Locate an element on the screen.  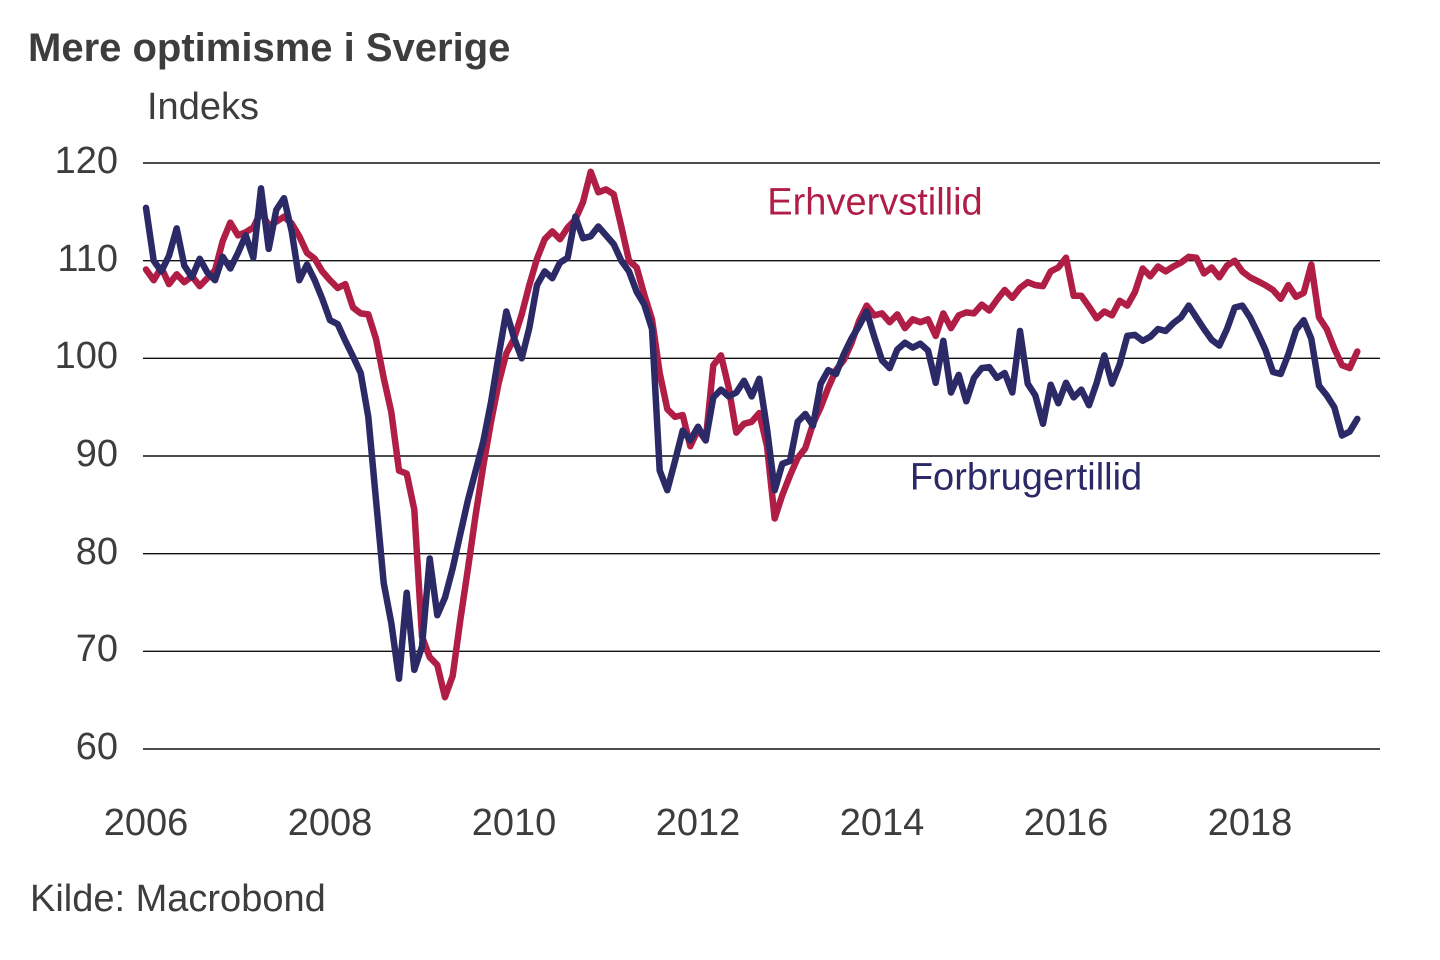
y-tick-label-60: 60 is located at coordinates (96, 746).